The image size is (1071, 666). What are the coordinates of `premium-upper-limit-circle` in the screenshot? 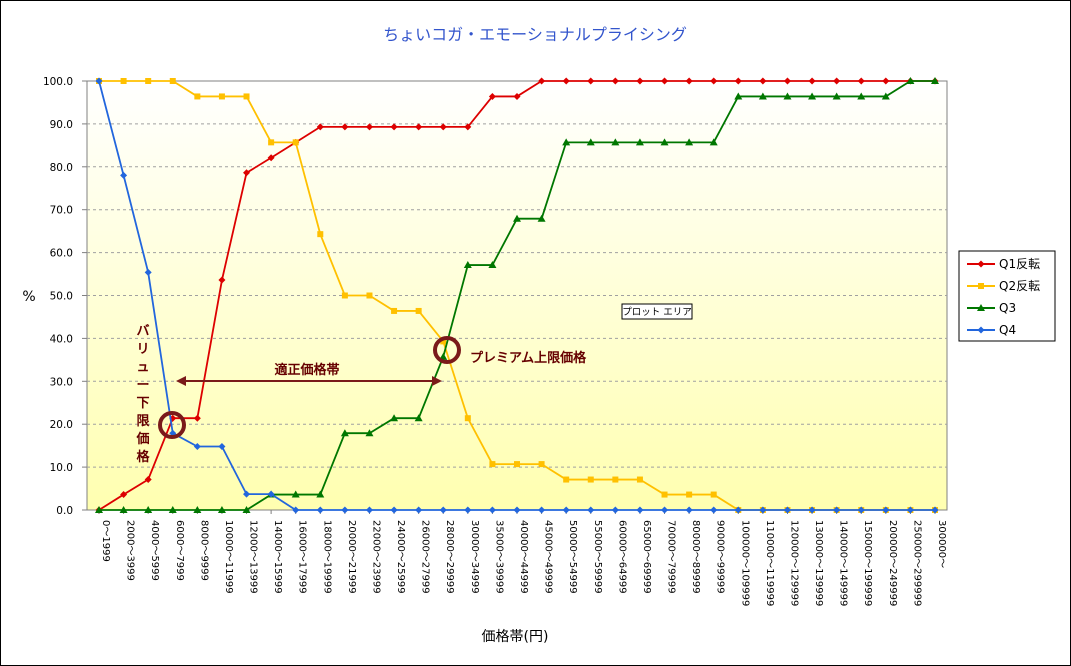 It's located at (447, 350).